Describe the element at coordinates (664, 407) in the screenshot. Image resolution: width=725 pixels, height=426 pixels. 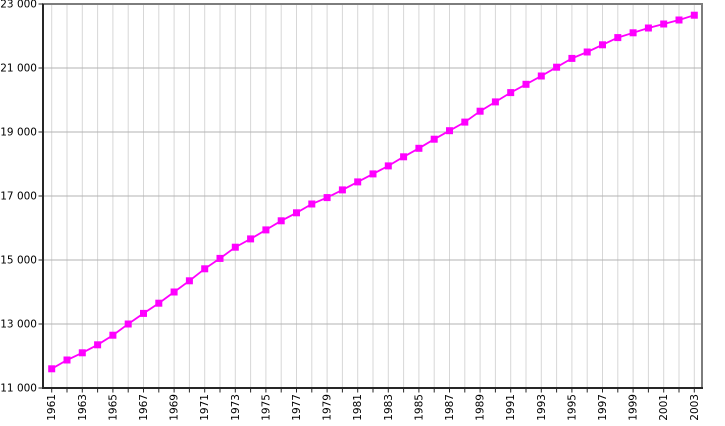
I see `x-axis-label: 2001` at that location.